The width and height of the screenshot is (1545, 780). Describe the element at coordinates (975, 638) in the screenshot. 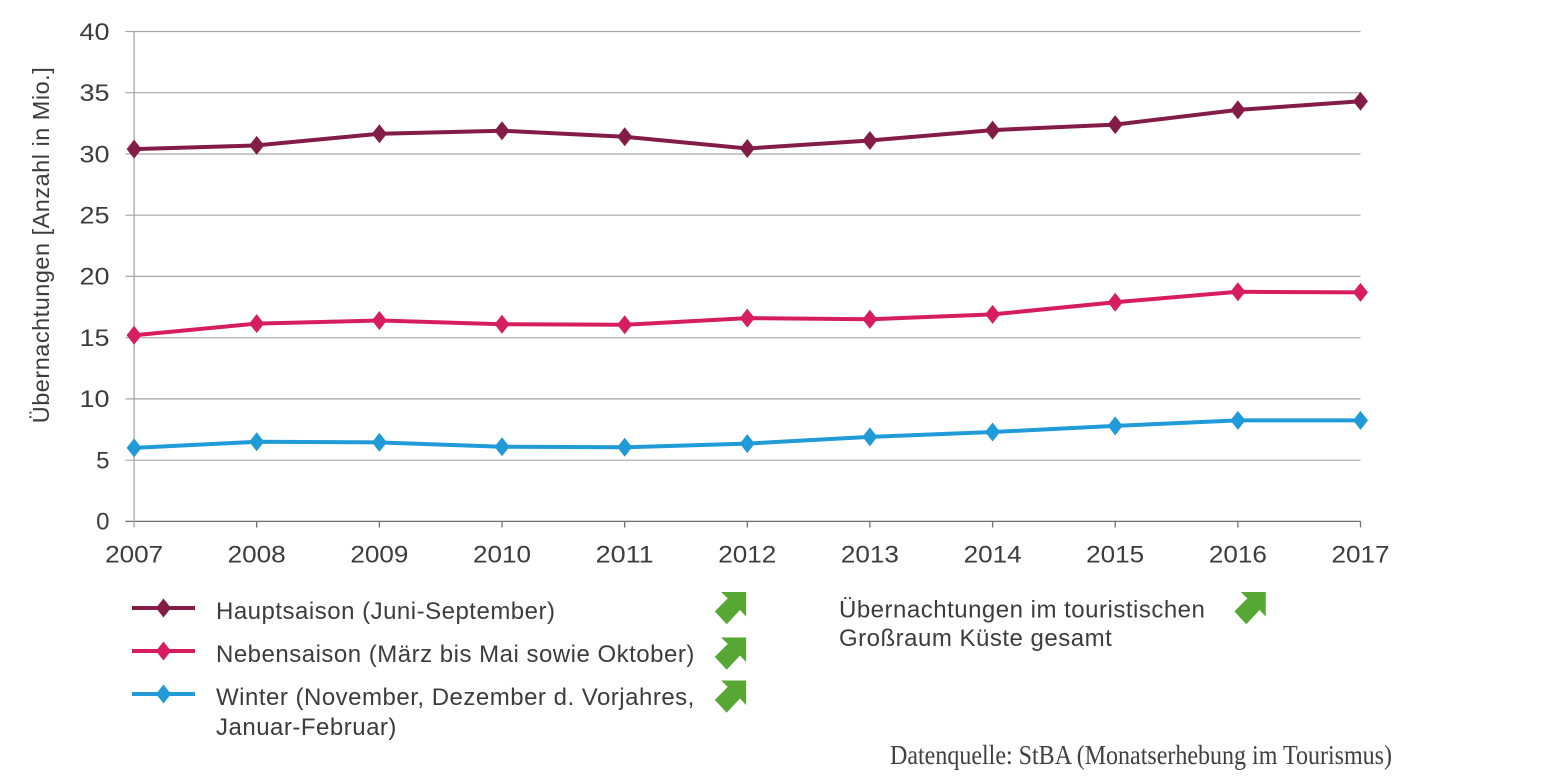

I see `svg-text: Großraum Küste gesamt` at that location.